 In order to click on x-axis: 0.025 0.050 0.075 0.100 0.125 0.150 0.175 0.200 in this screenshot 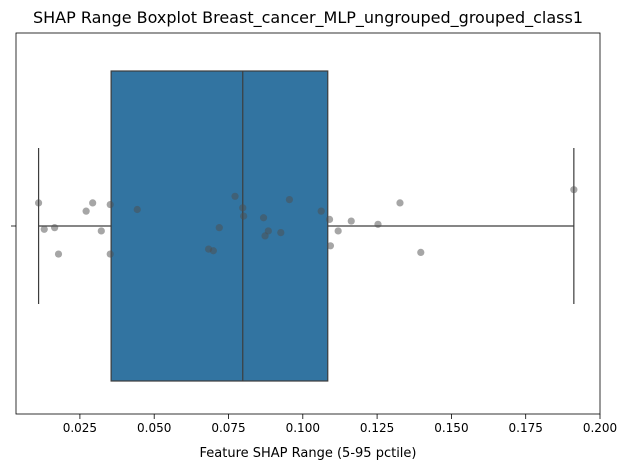, I will do `click(340, 424)`.